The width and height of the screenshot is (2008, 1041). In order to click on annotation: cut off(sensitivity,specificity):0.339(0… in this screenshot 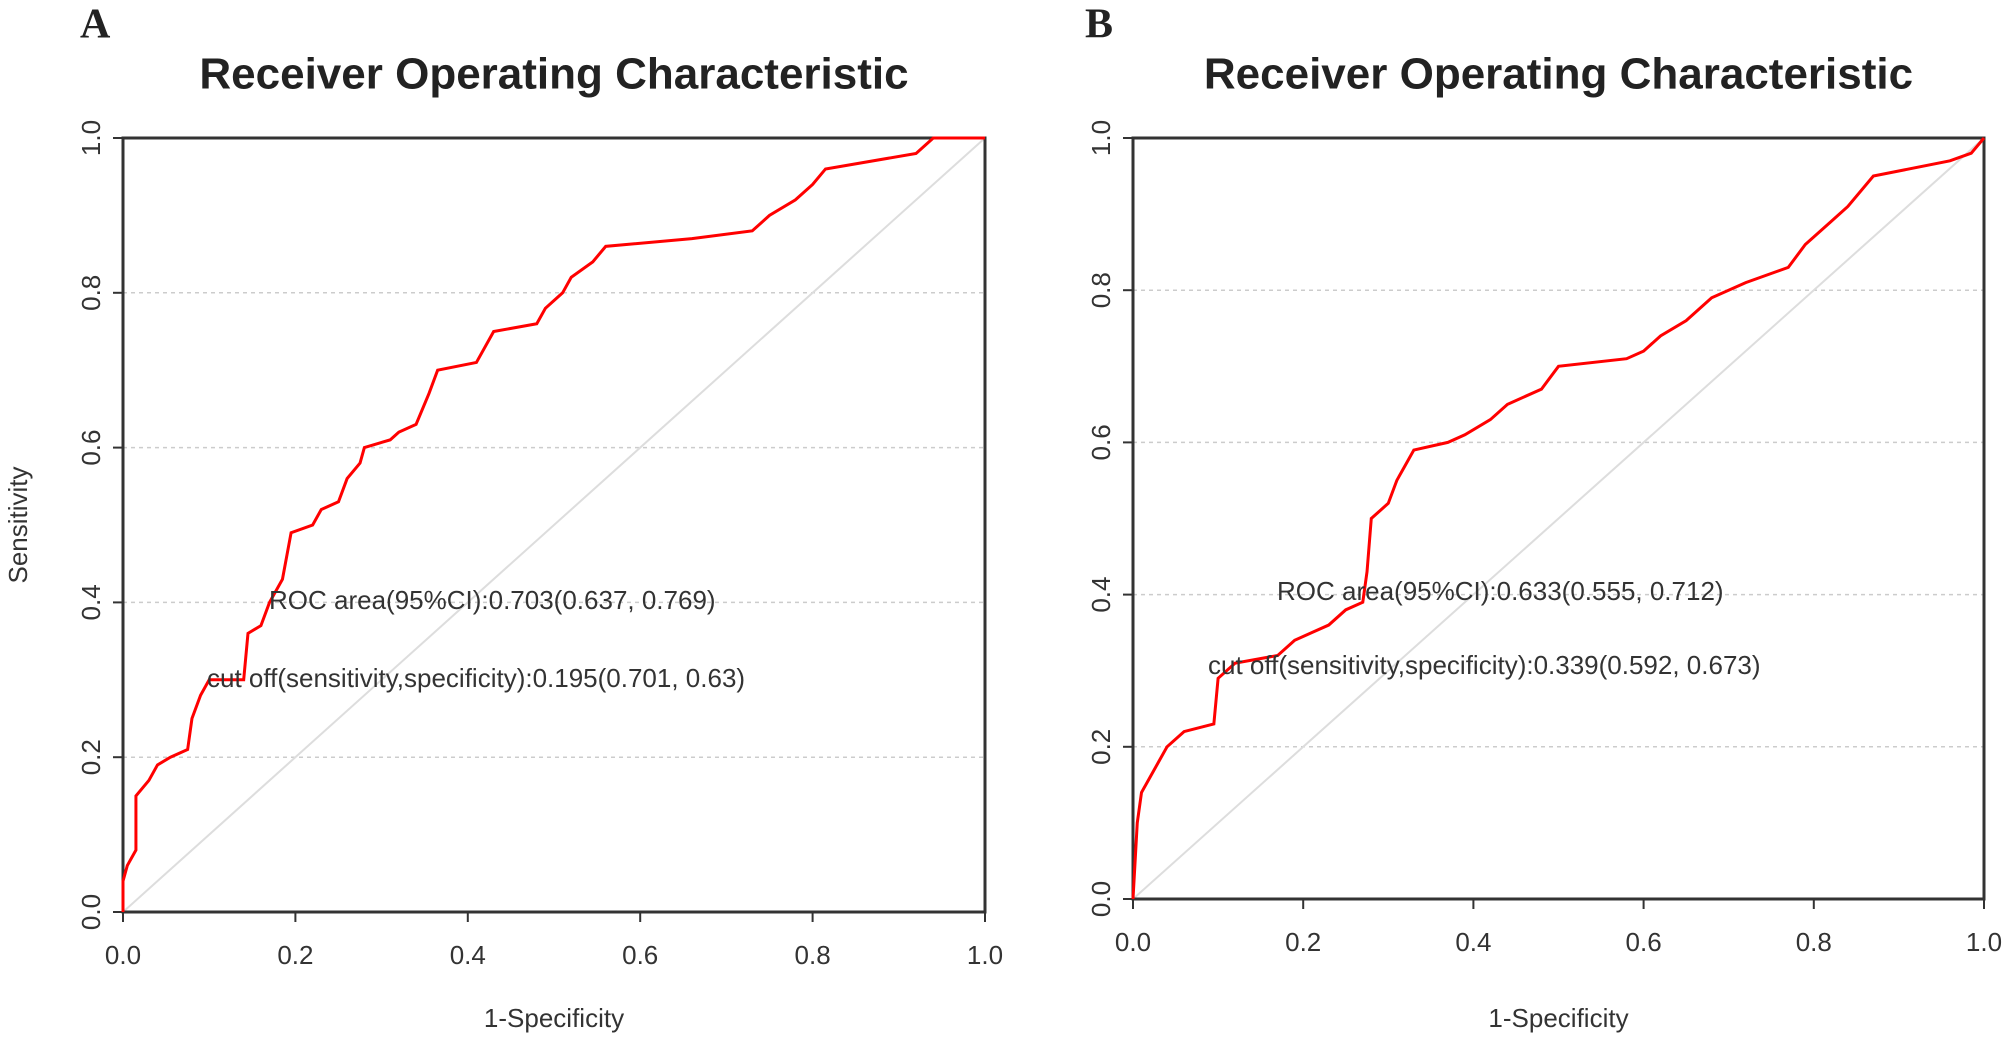, I will do `click(1484, 665)`.